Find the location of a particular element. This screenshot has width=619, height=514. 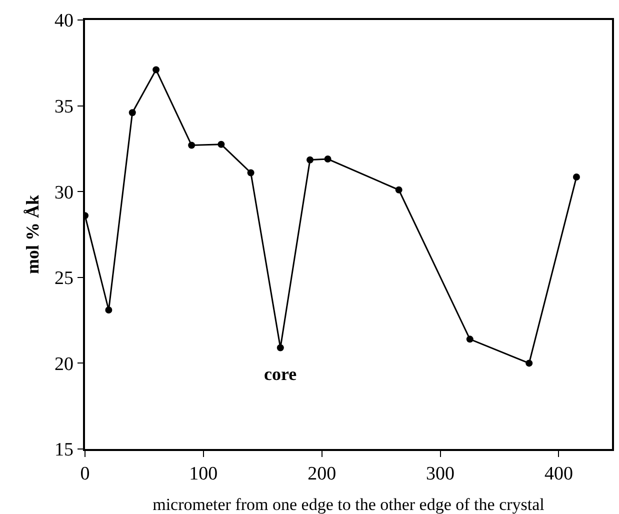

y-tick-label: 15 is located at coordinates (64, 450).